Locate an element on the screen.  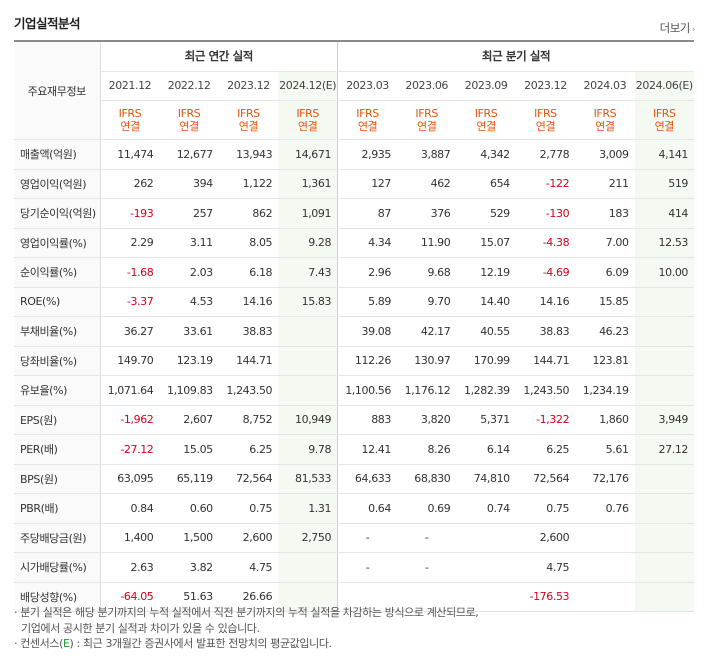
table-cell: 144.71 is located at coordinates (248, 361).